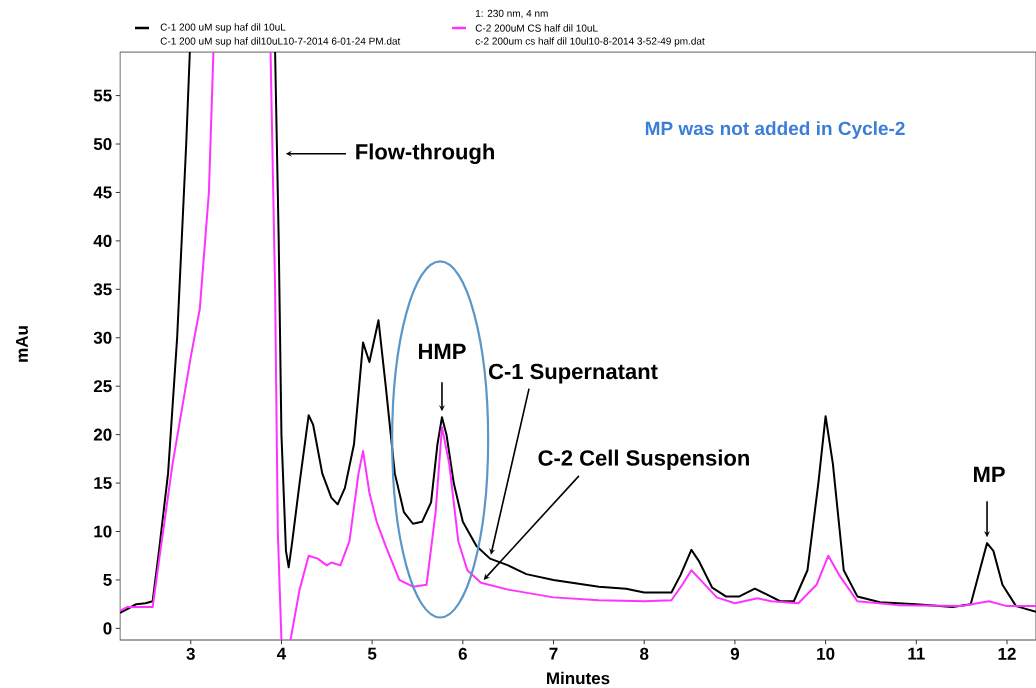  Describe the element at coordinates (1007, 653) in the screenshot. I see `x-tick-label: 12` at that location.